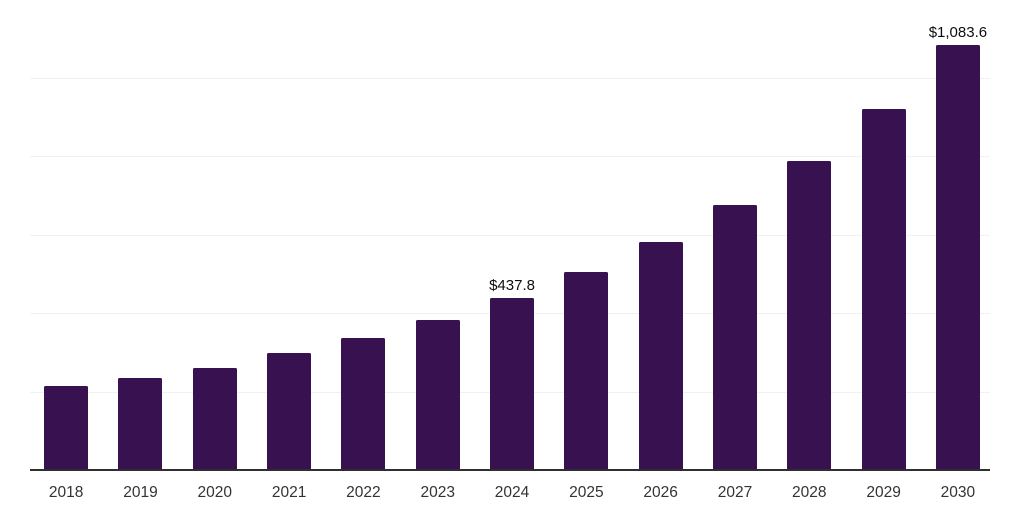 Image resolution: width=1024 pixels, height=512 pixels. What do you see at coordinates (883, 492) in the screenshot?
I see `x-tick-label-2029: 2029` at bounding box center [883, 492].